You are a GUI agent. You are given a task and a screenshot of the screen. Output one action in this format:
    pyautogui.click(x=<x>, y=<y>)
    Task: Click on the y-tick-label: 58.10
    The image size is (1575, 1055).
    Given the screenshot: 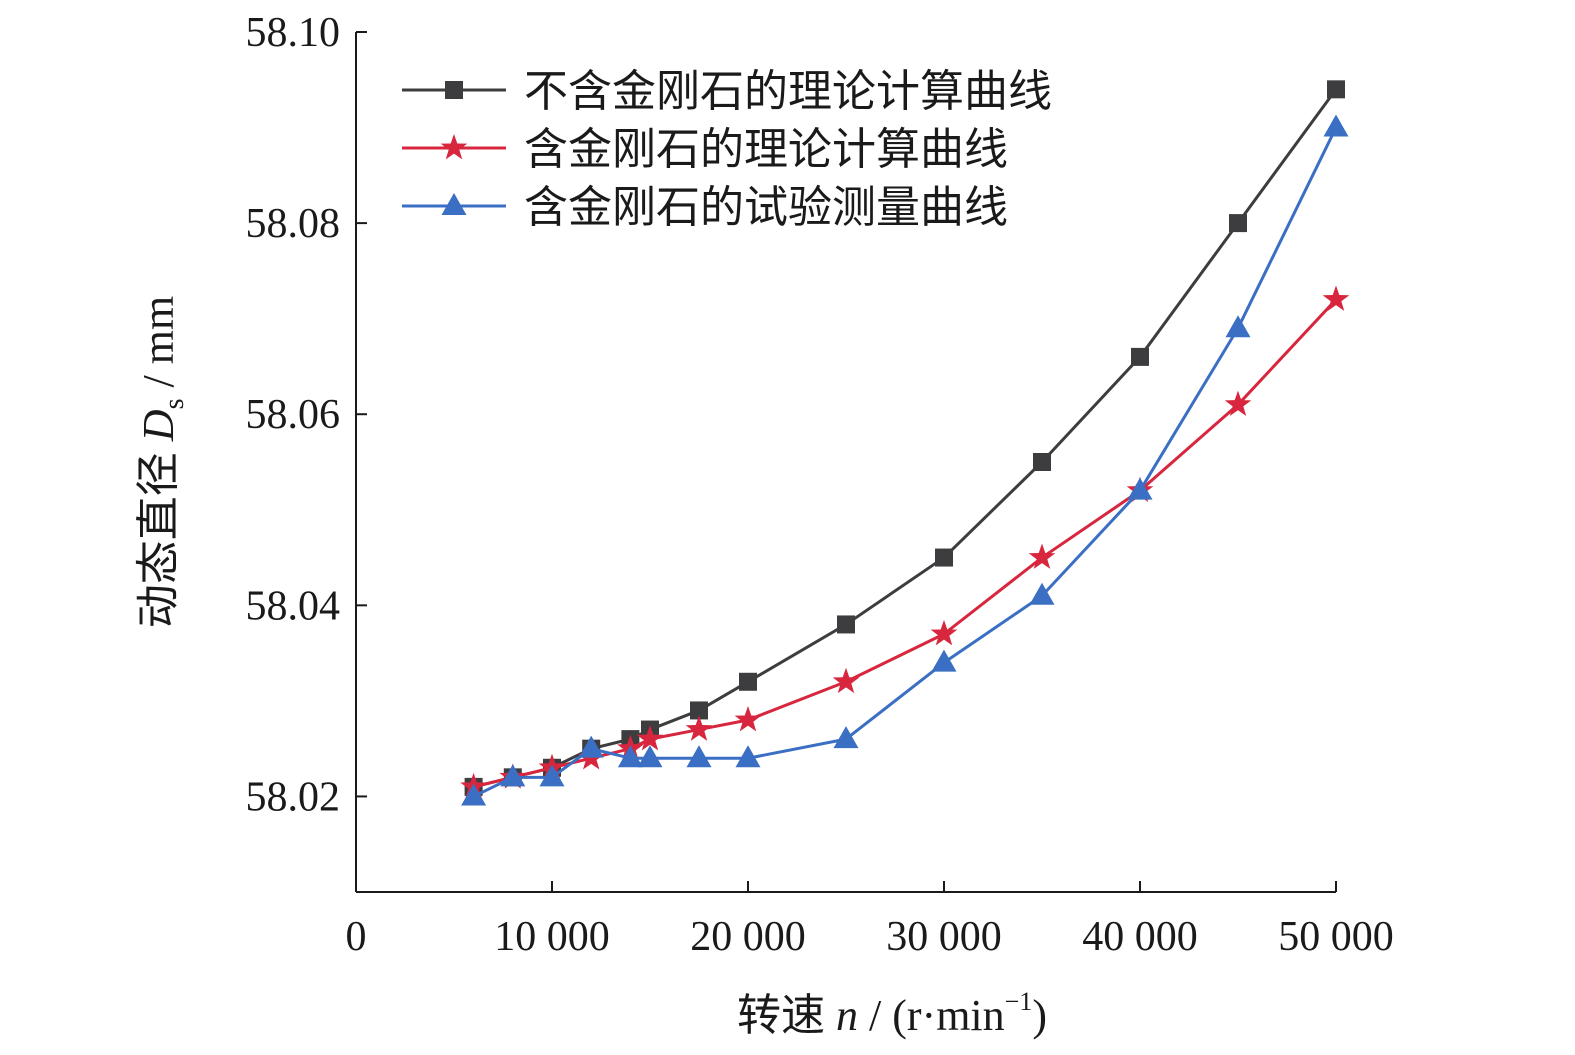 What is the action you would take?
    pyautogui.click(x=293, y=33)
    